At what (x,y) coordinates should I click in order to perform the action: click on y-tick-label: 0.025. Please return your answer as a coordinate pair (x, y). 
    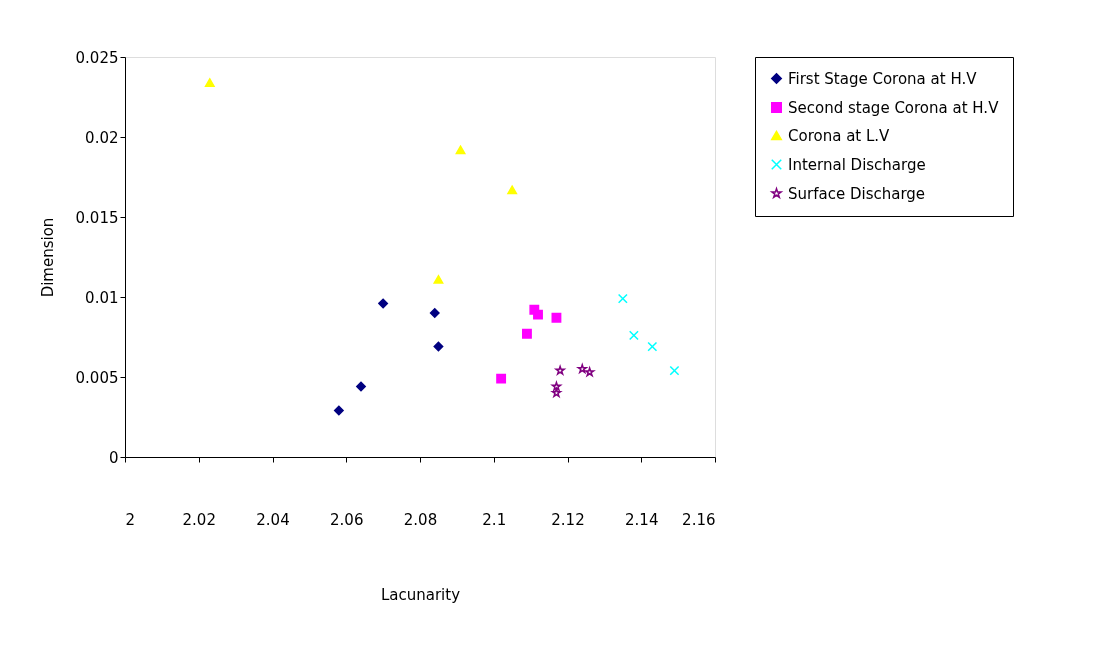
    Looking at the image, I should click on (97, 57).